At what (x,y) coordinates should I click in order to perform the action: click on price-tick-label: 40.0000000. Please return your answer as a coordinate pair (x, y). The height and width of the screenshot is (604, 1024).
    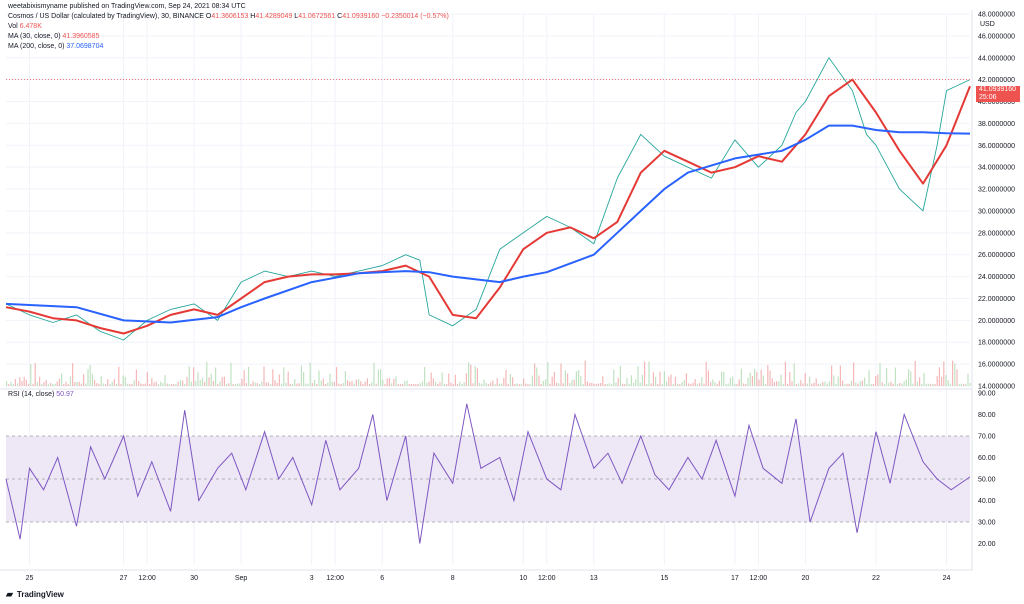
    Looking at the image, I should click on (996, 102).